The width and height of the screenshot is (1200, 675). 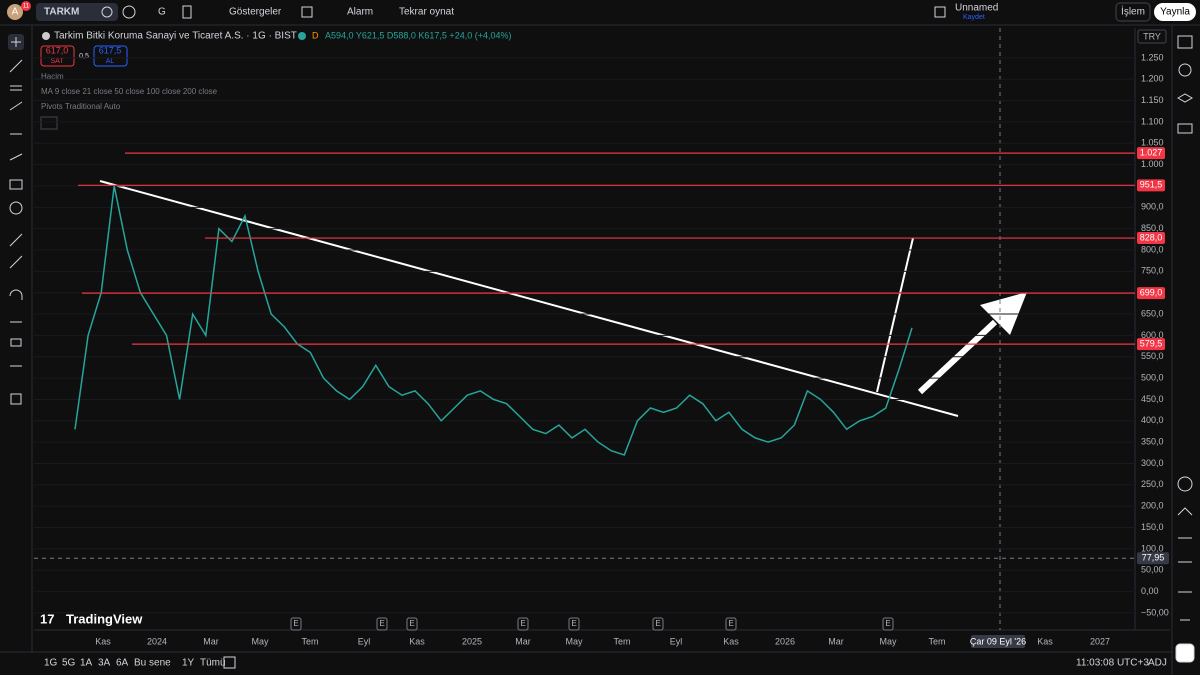 I want to click on avatar, so click(x=15, y=12).